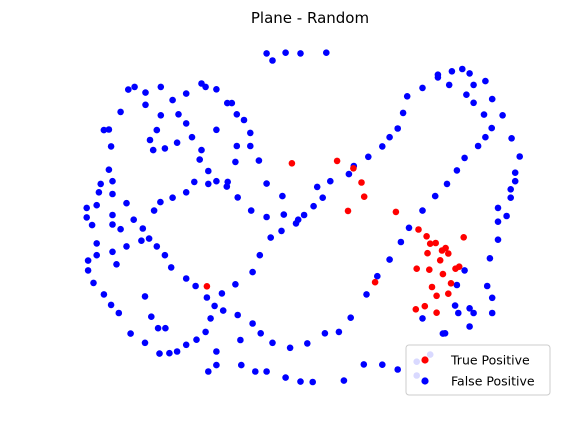 The height and width of the screenshot is (435, 571). What do you see at coordinates (425, 360) in the screenshot?
I see `legend-marker-true-positive` at bounding box center [425, 360].